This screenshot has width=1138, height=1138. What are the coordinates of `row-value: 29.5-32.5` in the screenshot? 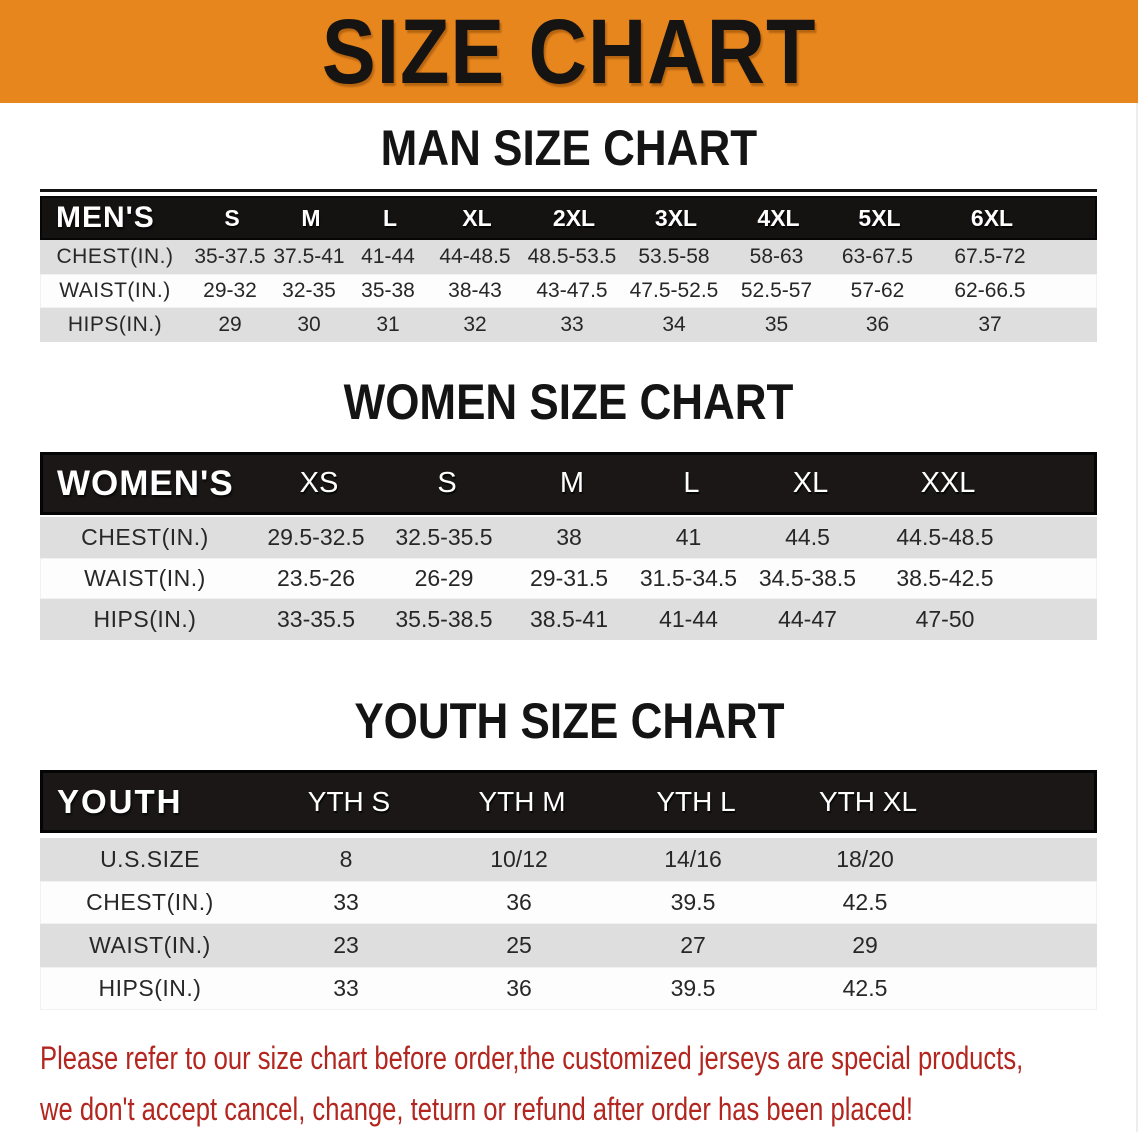 It's located at (316, 537).